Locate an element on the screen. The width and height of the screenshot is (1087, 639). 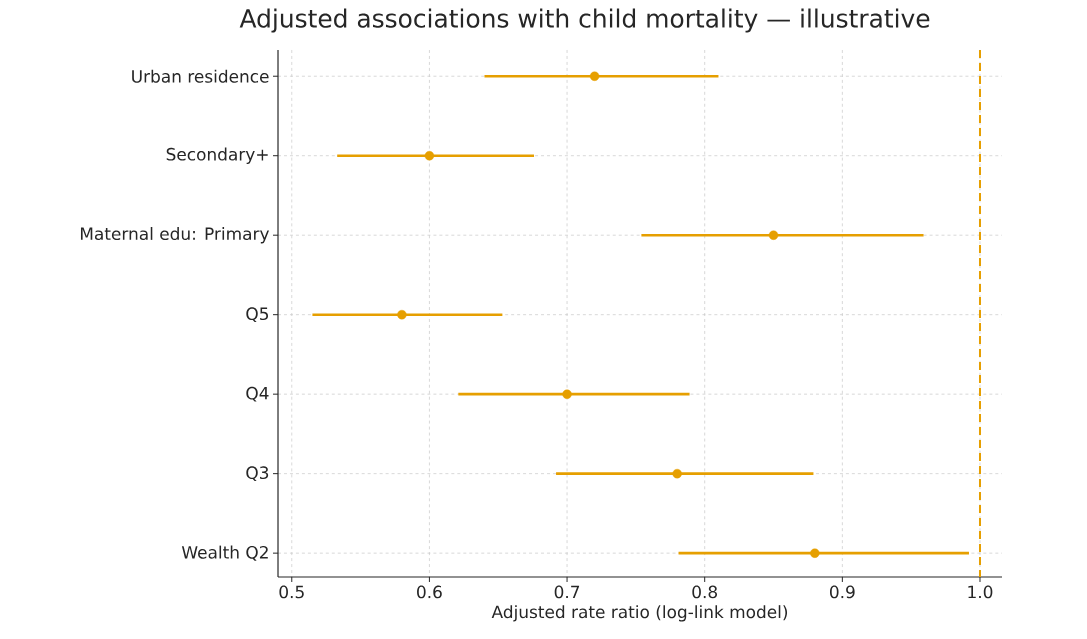
y-tick-label: Q5 is located at coordinates (257, 315).